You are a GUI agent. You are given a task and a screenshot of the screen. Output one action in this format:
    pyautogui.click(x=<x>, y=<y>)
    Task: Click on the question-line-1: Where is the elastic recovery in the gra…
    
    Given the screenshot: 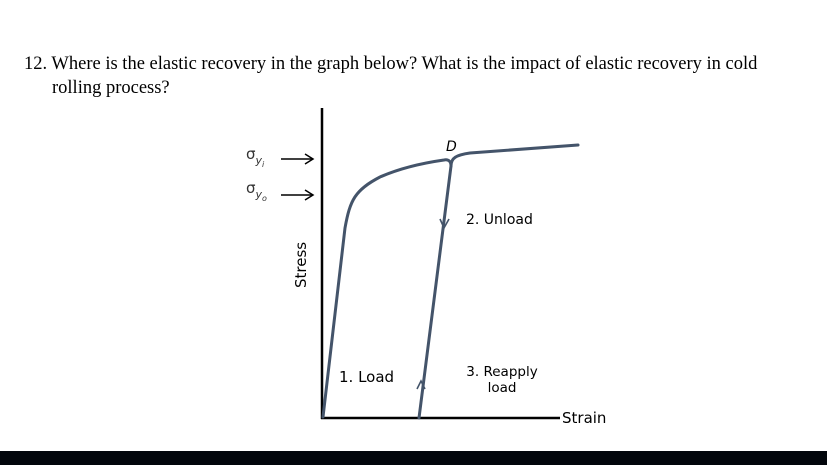 What is the action you would take?
    pyautogui.click(x=404, y=64)
    